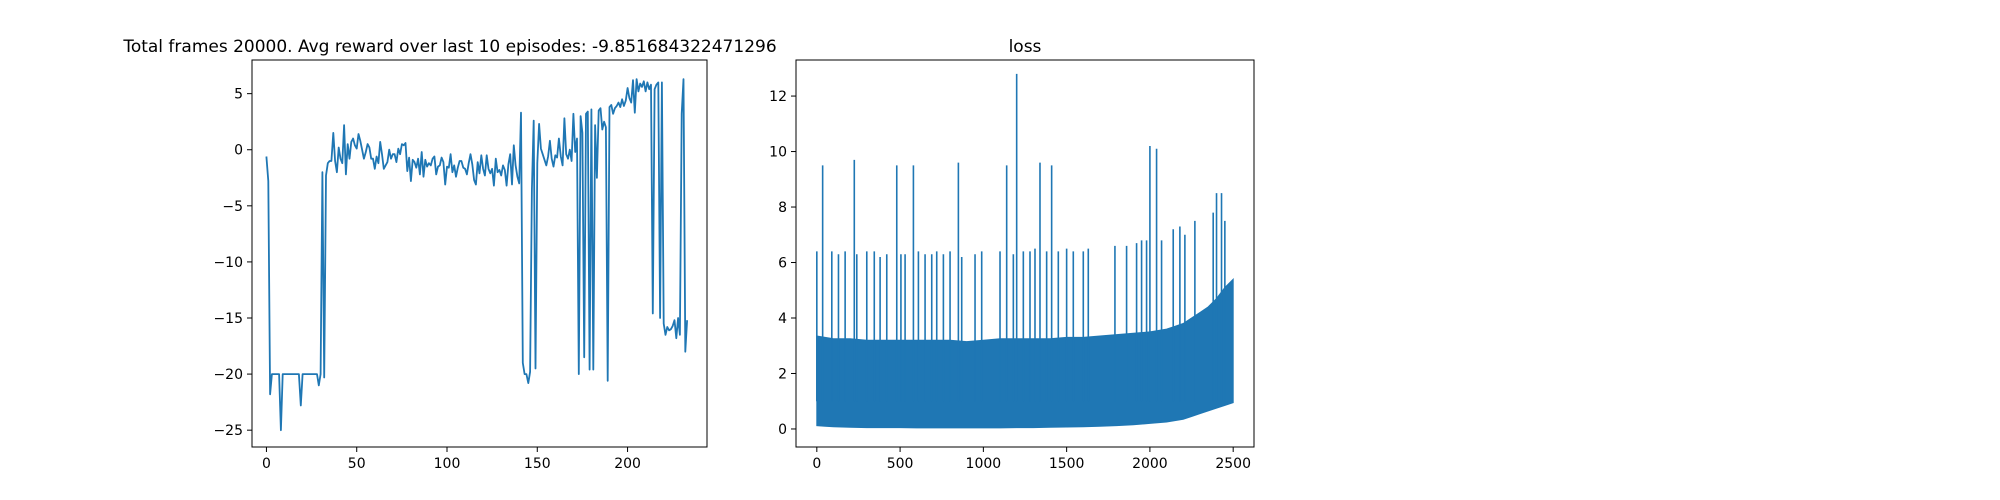 This screenshot has width=2000, height=500. What do you see at coordinates (537, 464) in the screenshot?
I see `x-tick-label: 150` at bounding box center [537, 464].